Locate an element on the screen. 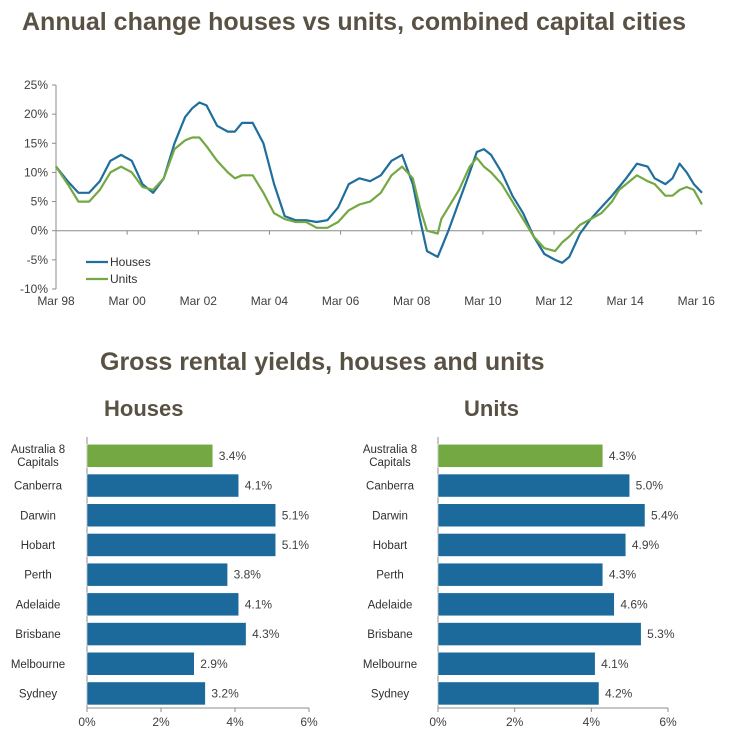 The width and height of the screenshot is (742, 744). bar-value-label: 3.2% is located at coordinates (225, 693).